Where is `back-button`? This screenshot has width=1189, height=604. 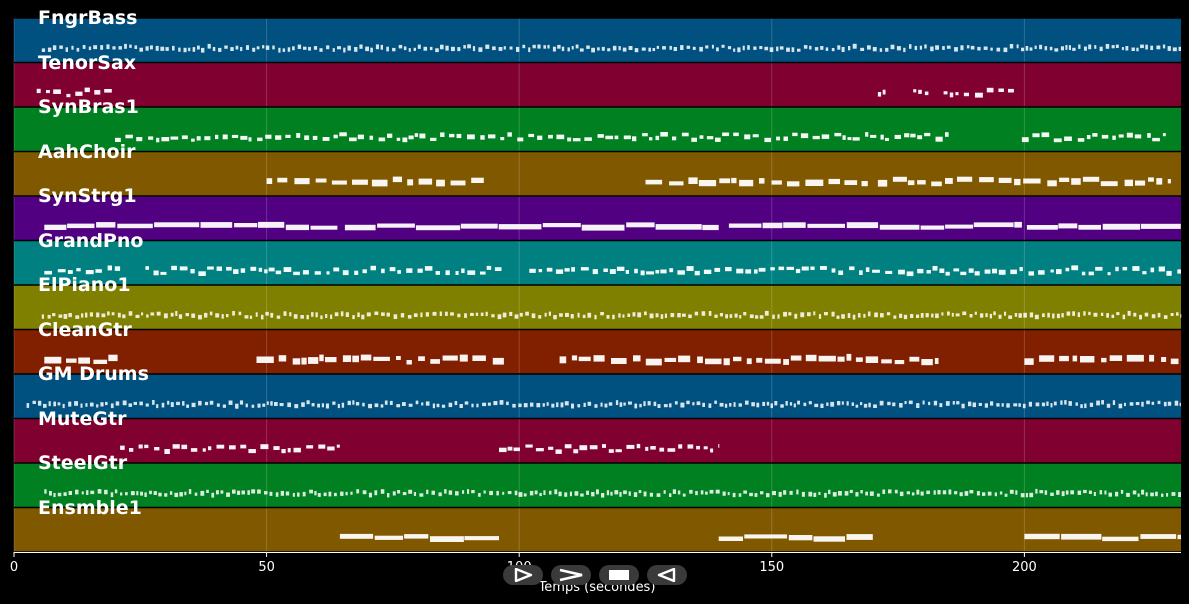
back-button is located at coordinates (667, 575).